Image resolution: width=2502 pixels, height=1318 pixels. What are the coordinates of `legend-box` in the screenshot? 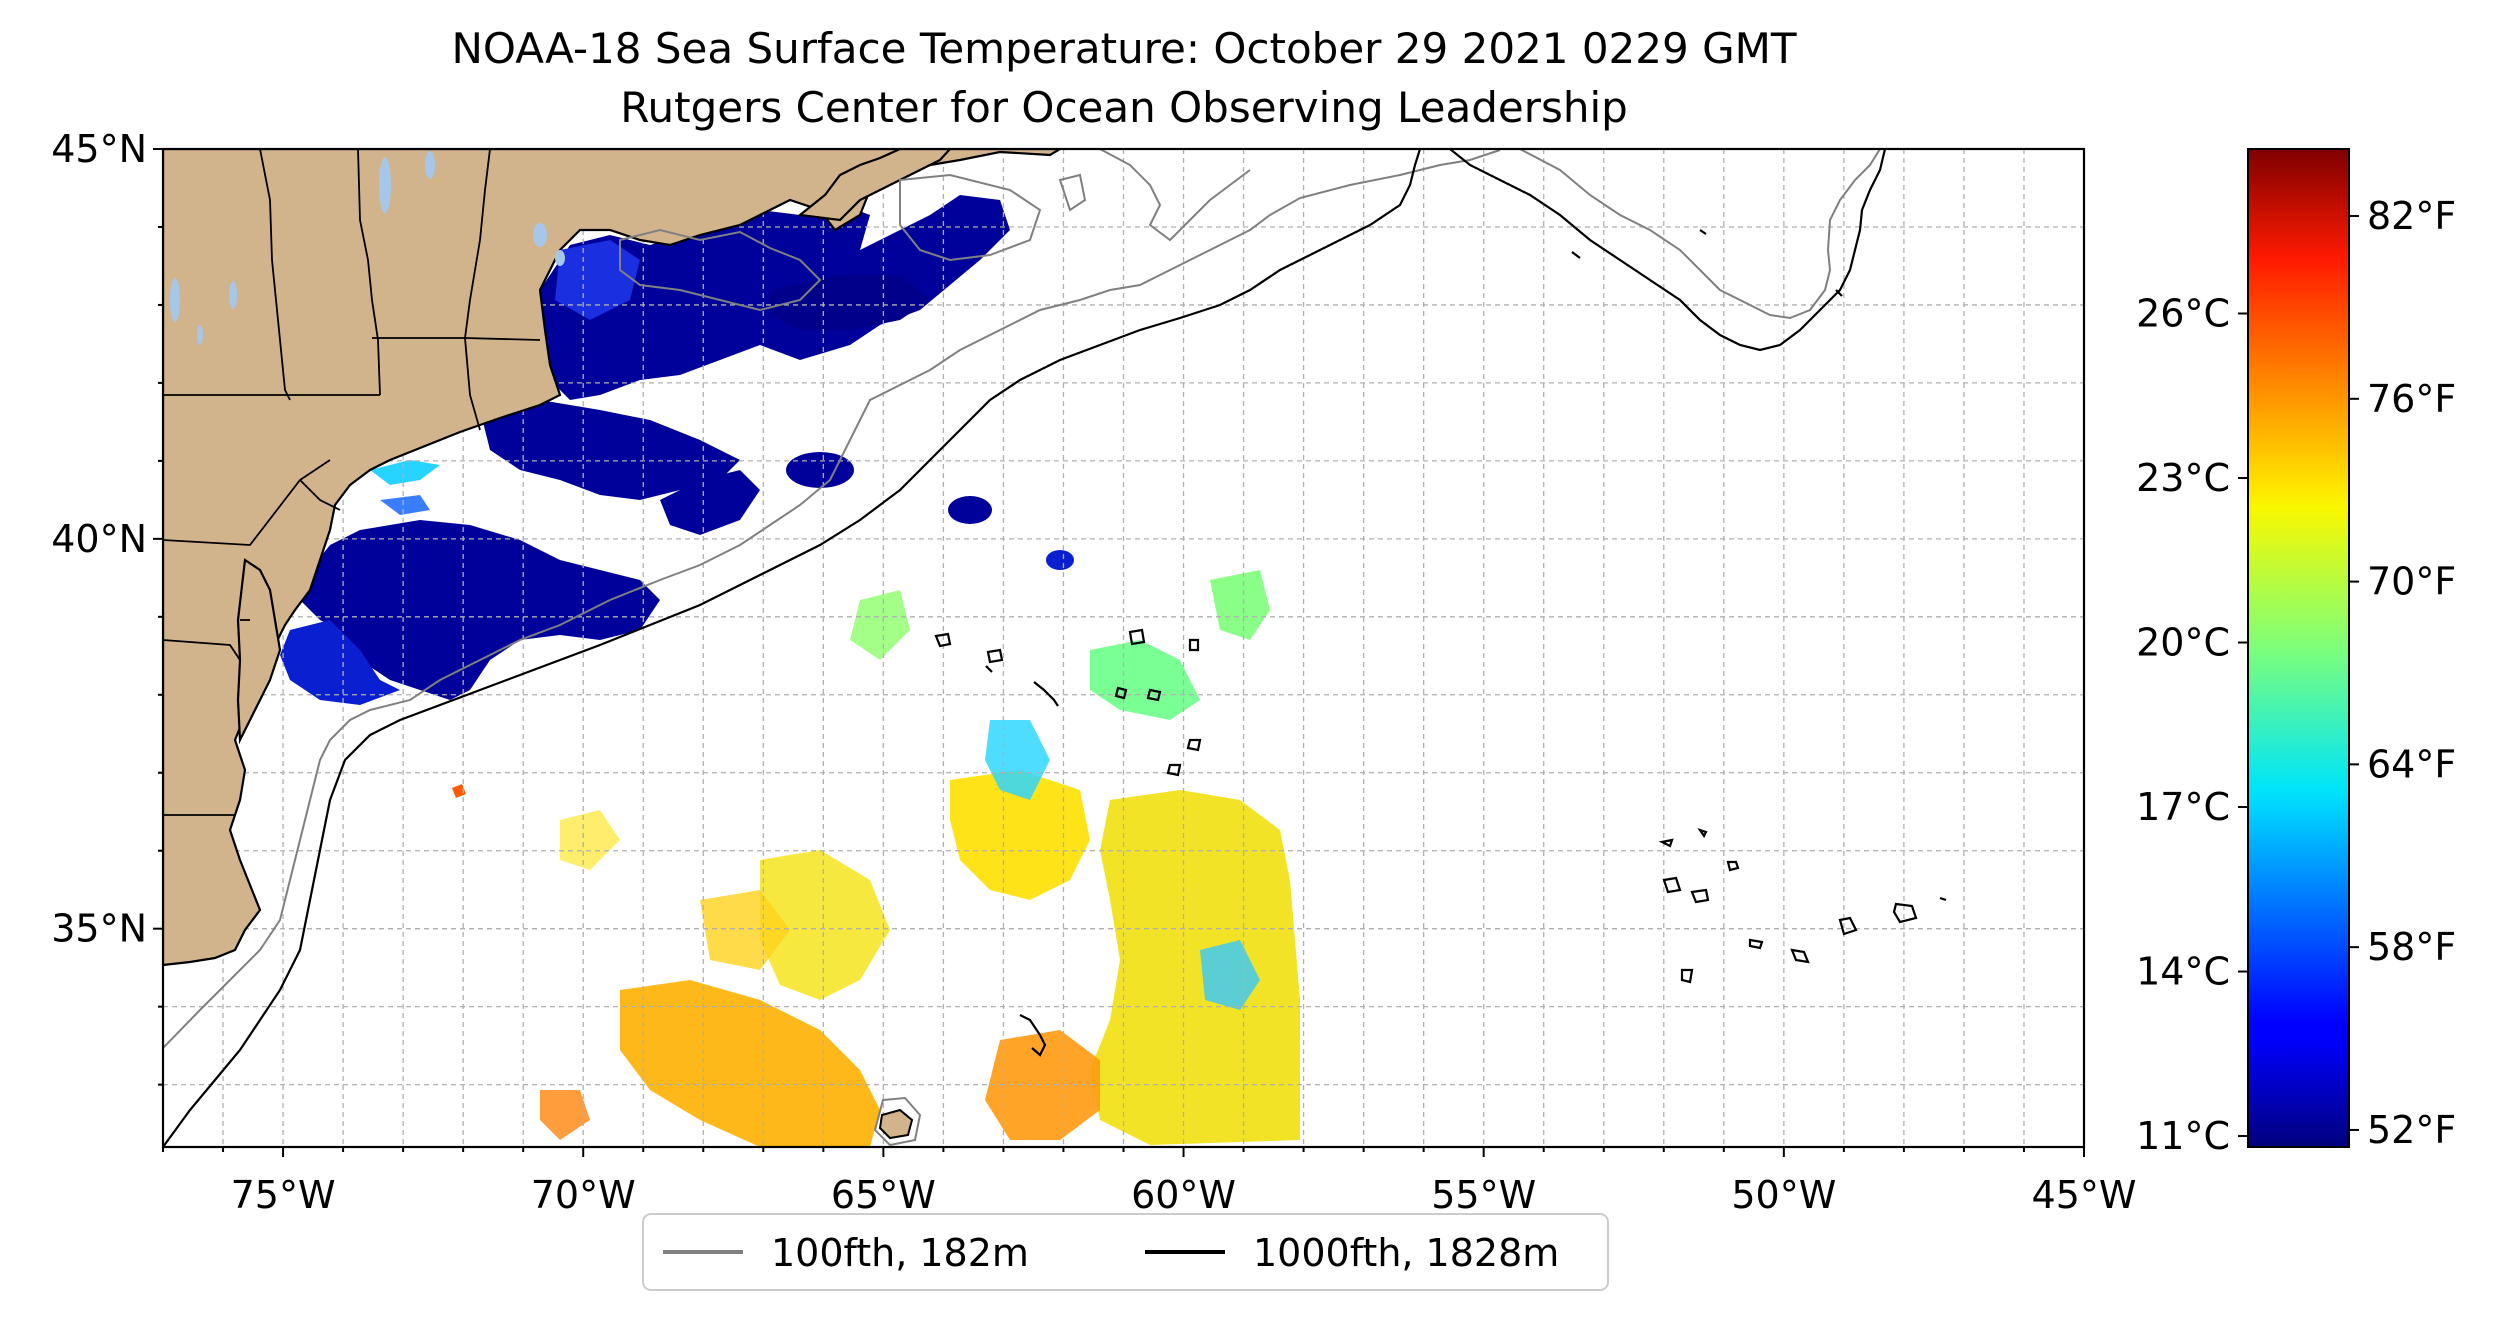 It's located at (1125, 1252).